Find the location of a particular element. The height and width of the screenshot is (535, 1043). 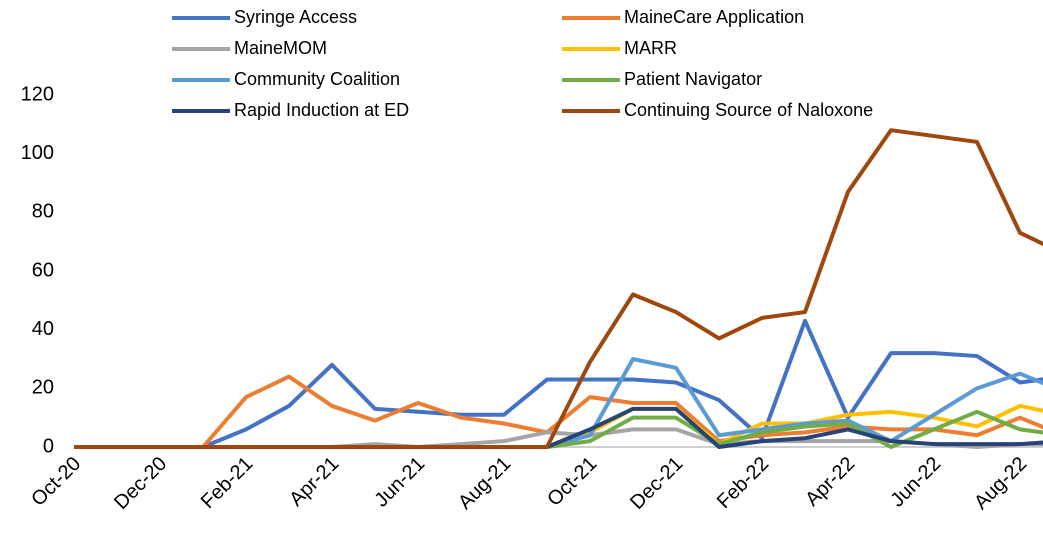

legend-label: MaineCare Application is located at coordinates (714, 17).